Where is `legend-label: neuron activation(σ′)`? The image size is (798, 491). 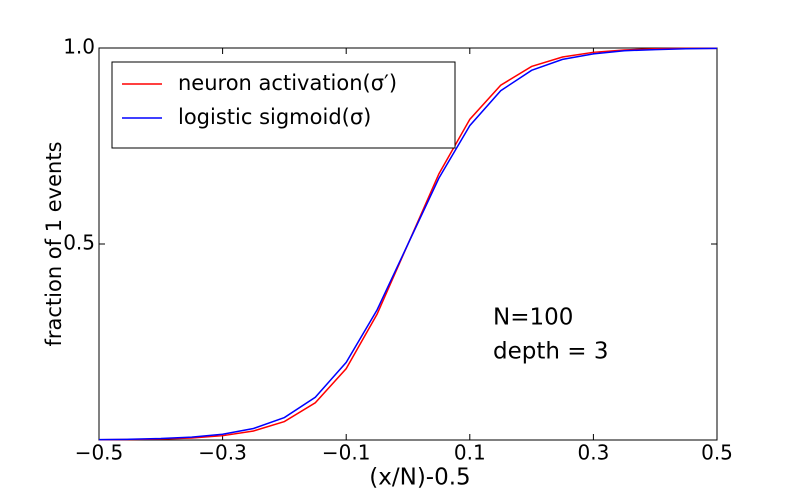
legend-label: neuron activation(σ′) is located at coordinates (287, 83).